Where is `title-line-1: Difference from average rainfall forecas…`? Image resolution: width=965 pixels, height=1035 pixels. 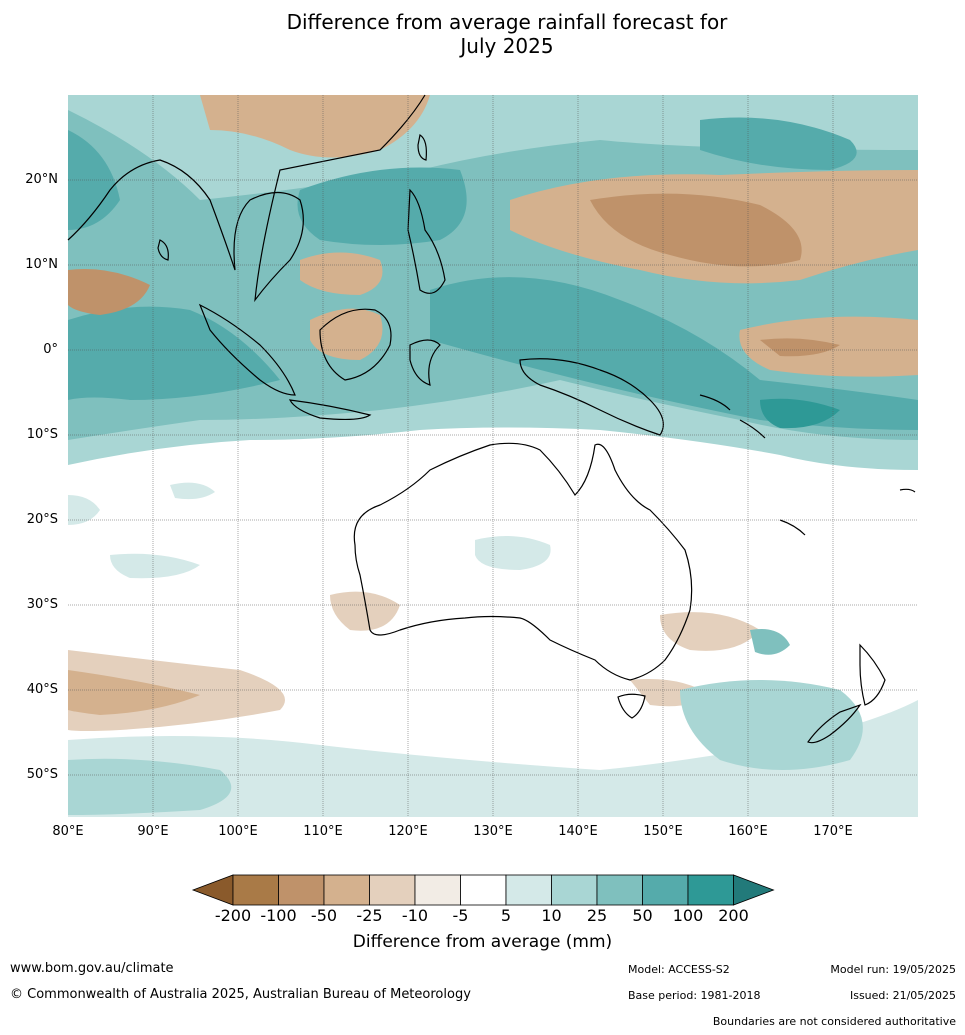
title-line-1: Difference from average rainfall forecas… is located at coordinates (507, 22).